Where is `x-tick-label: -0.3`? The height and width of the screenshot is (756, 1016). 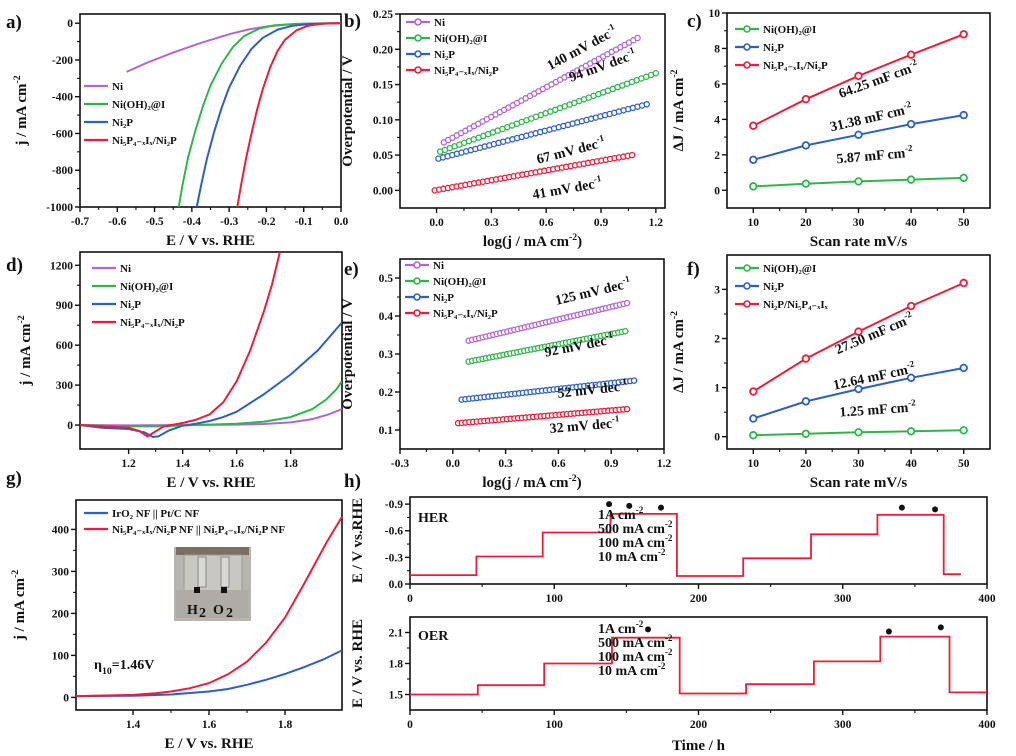 x-tick-label: -0.3 is located at coordinates (229, 222).